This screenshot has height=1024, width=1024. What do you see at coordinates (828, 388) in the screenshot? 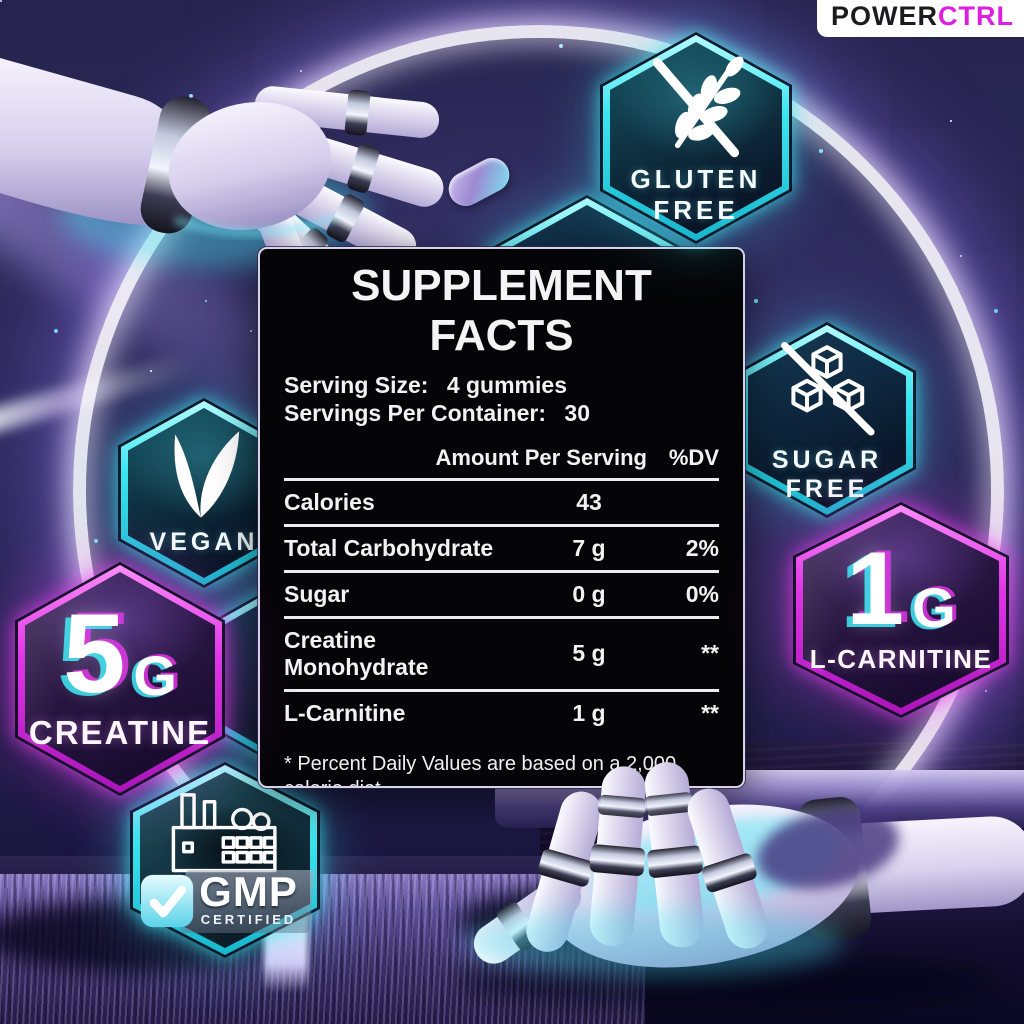
I see `sugar-cubes-slash-icon` at bounding box center [828, 388].